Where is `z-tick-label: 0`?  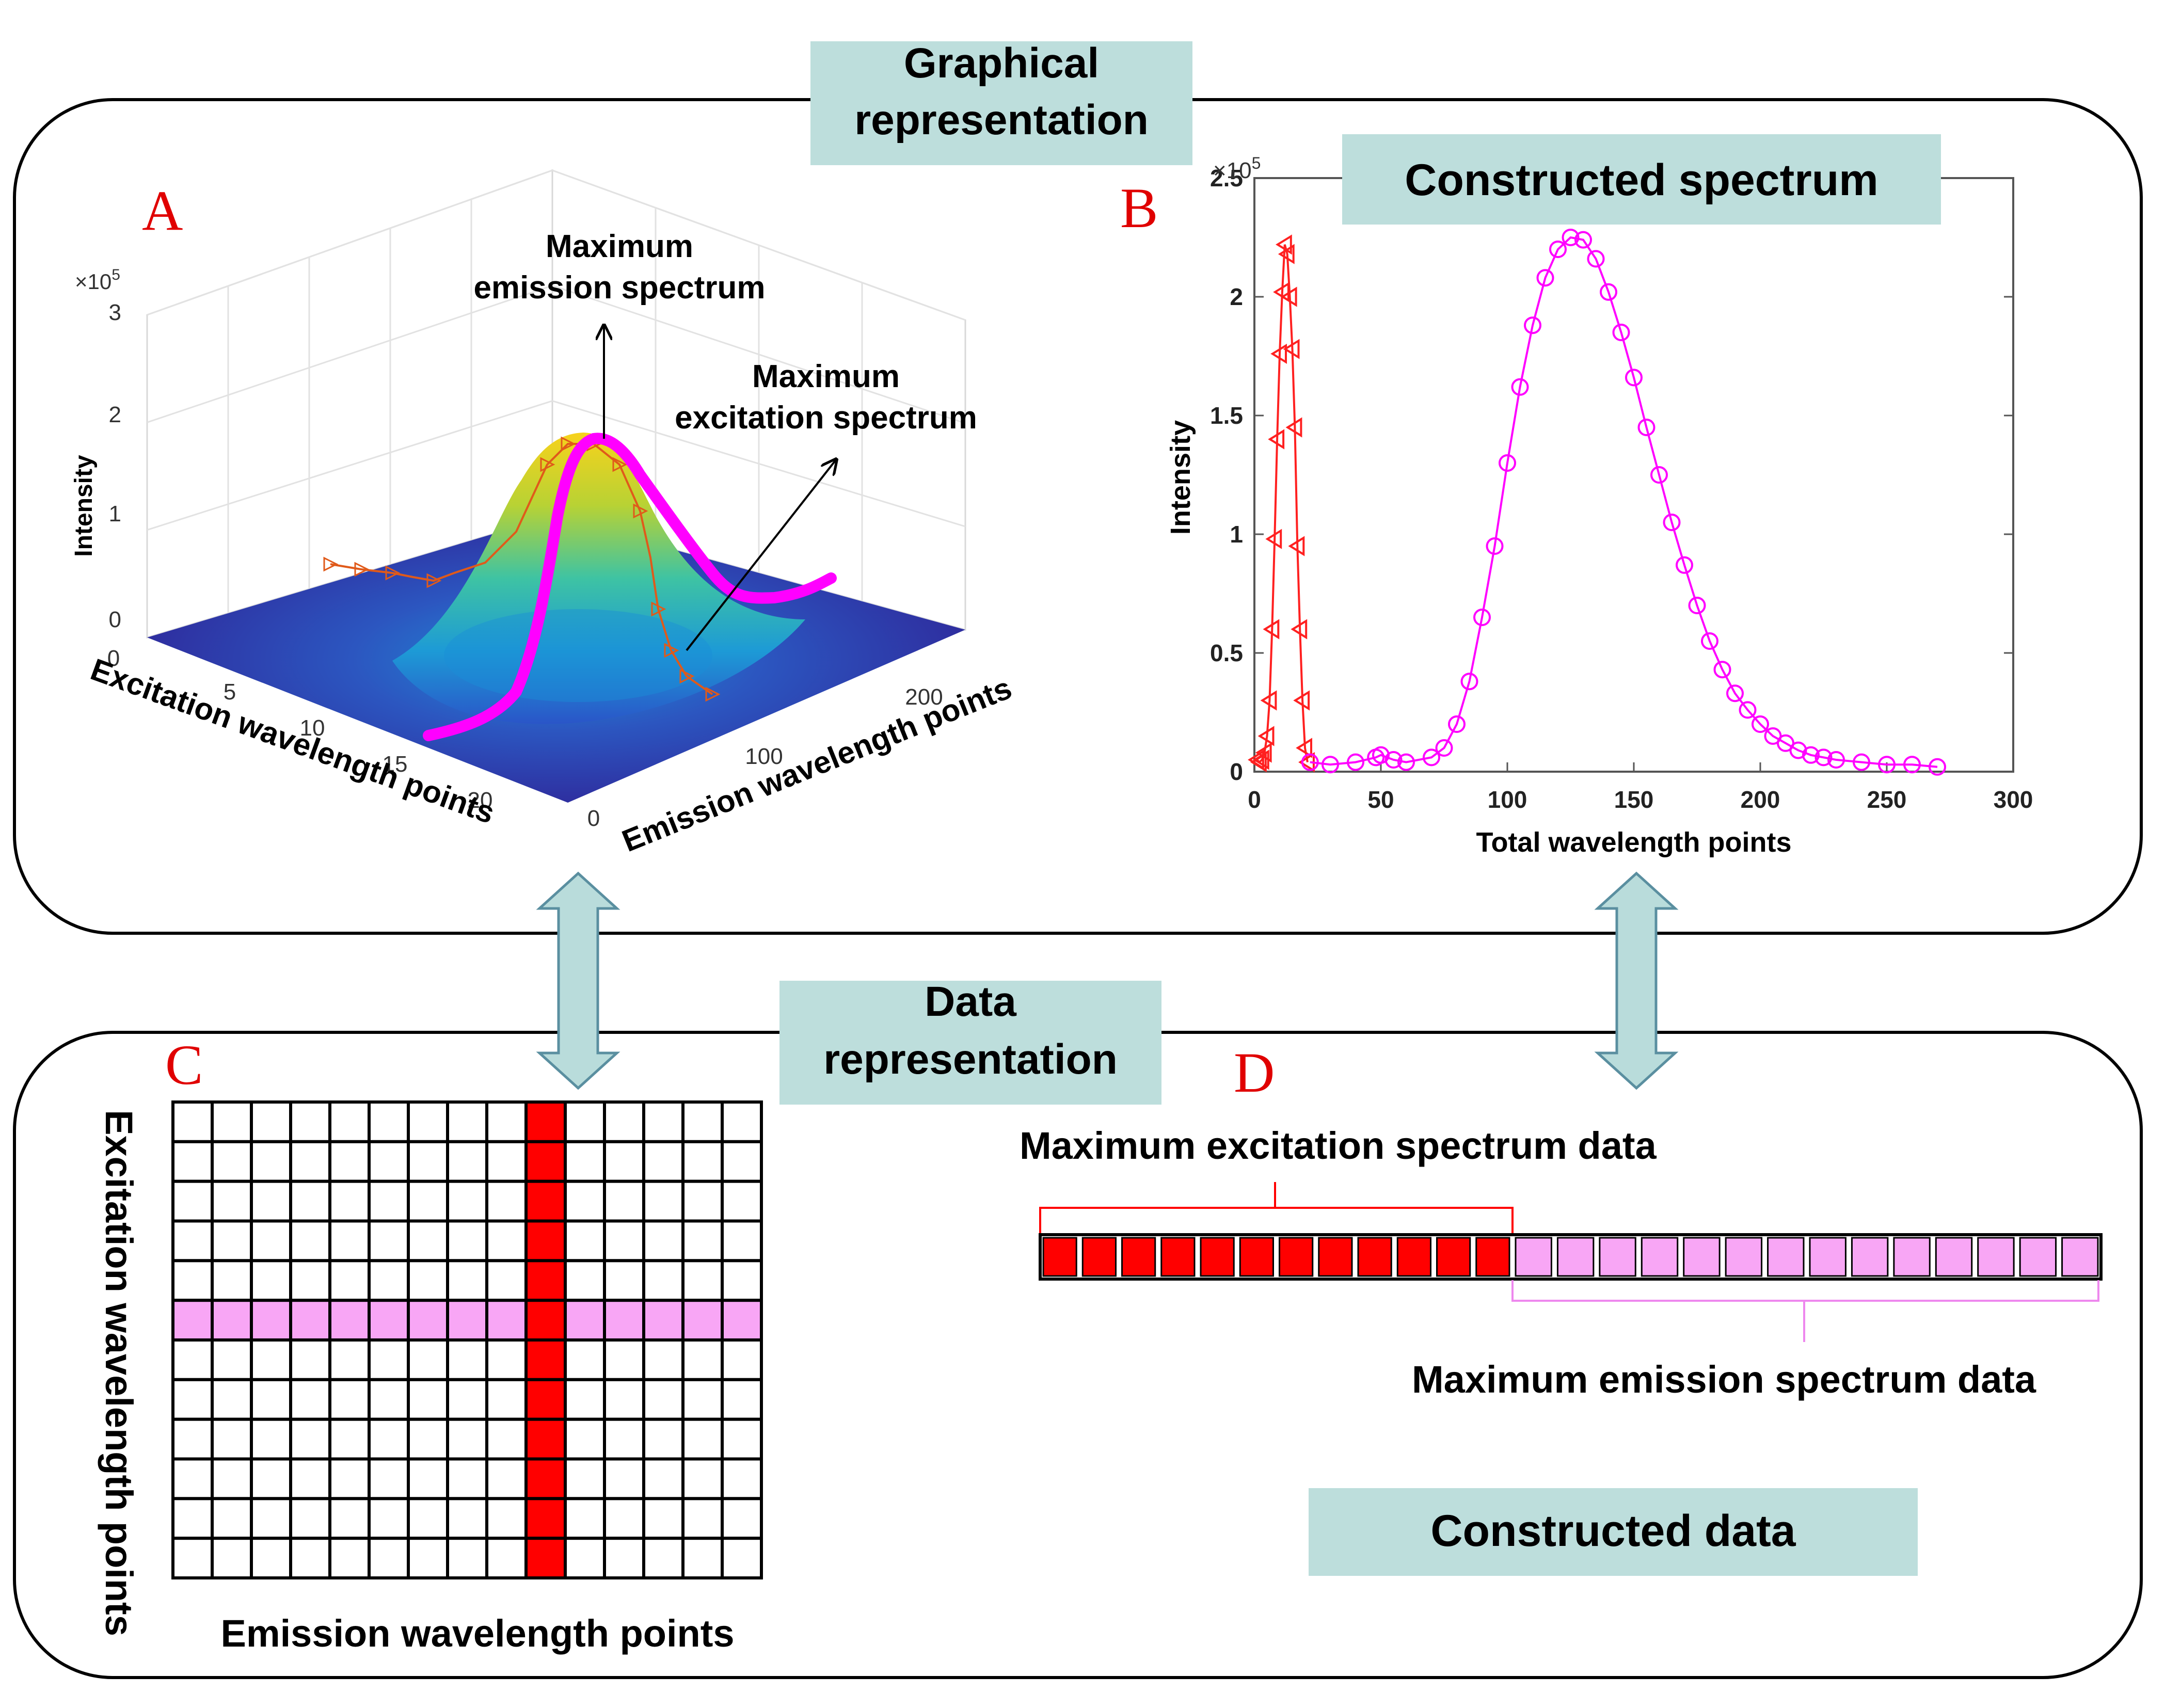
z-tick-label: 0 is located at coordinates (115, 619).